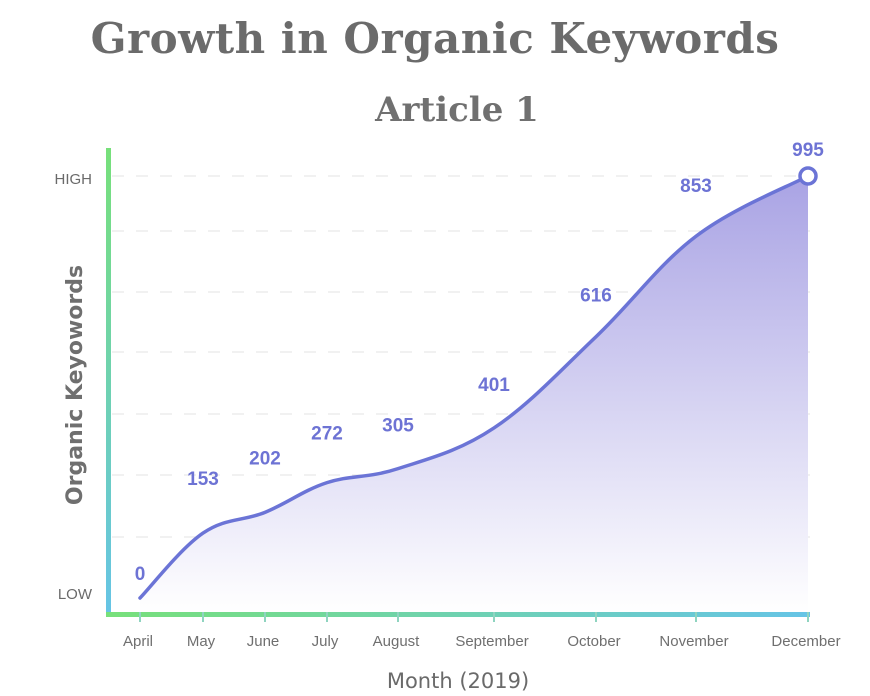  Describe the element at coordinates (805, 641) in the screenshot. I see `x-tick-label: December` at that location.